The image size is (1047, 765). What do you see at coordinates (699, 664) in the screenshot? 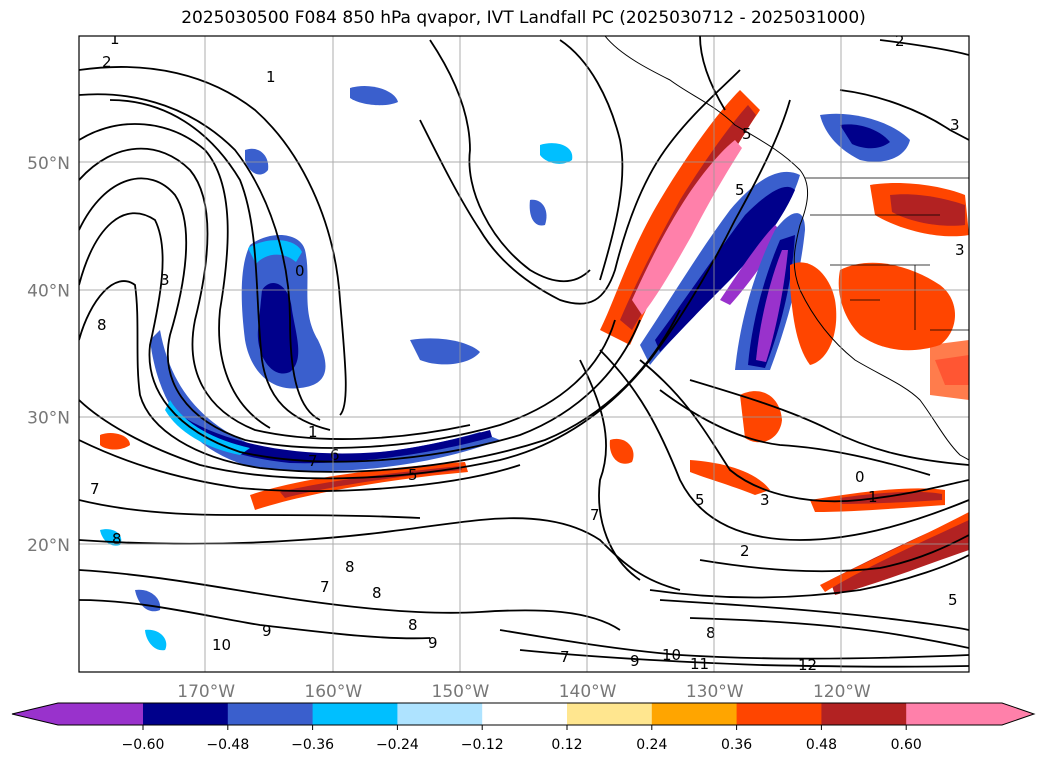
I see `contour-label: 11` at bounding box center [699, 664].